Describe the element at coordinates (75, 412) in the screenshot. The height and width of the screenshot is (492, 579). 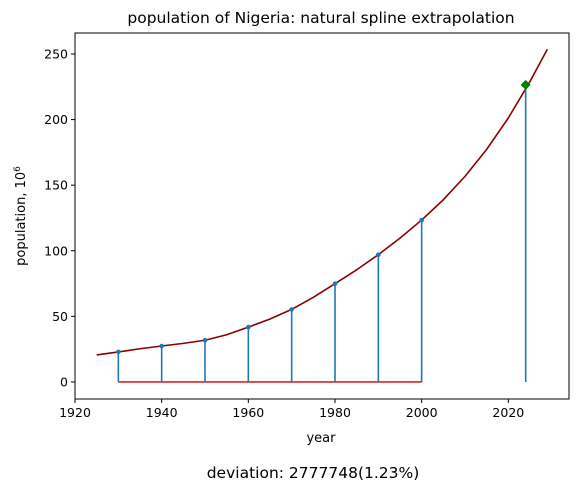
I see `x-tick-label: 1920` at that location.